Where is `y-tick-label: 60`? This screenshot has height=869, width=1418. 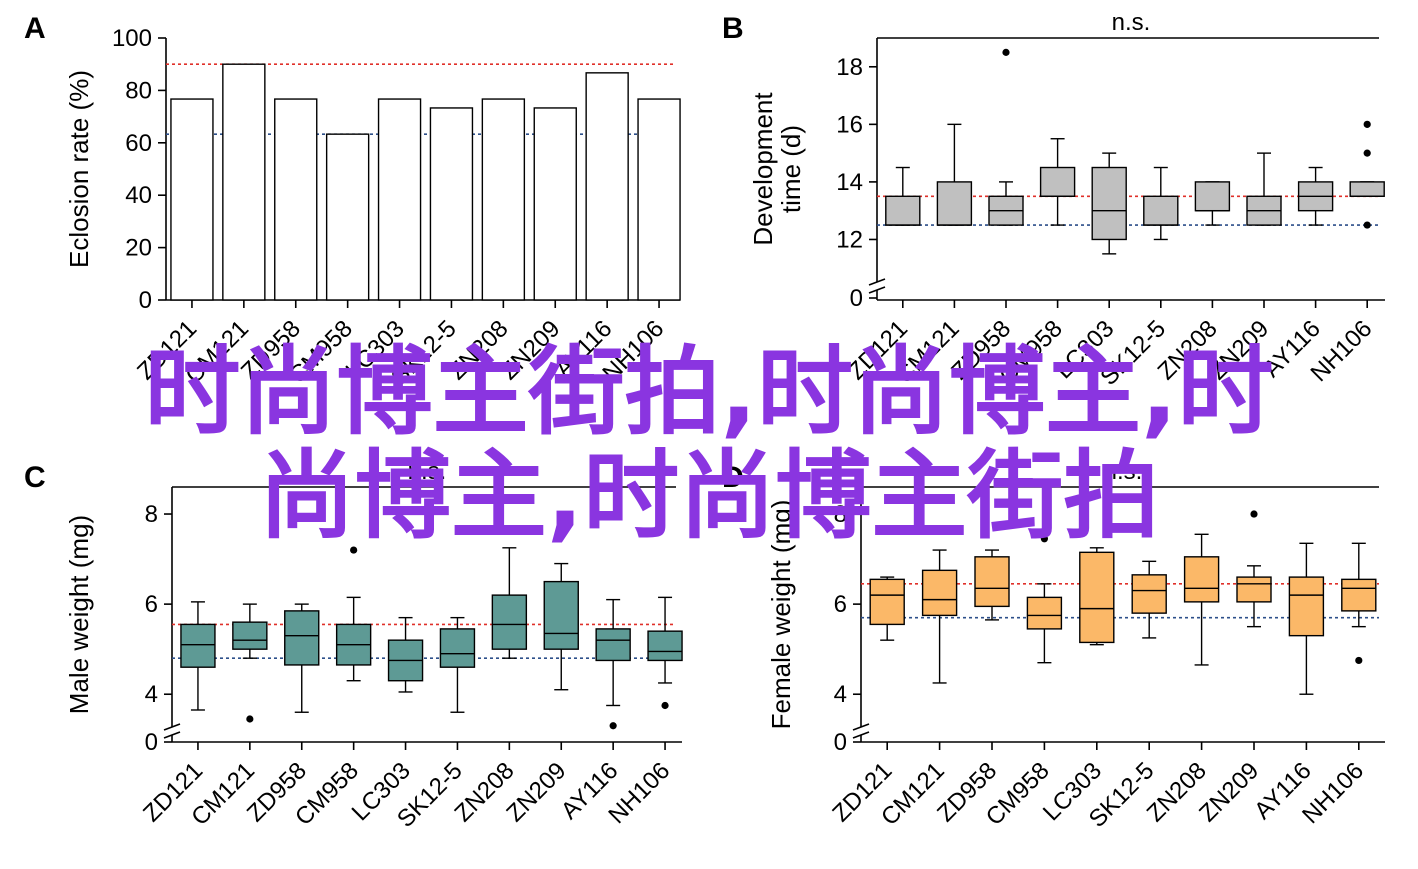 y-tick-label: 60 is located at coordinates (138, 143).